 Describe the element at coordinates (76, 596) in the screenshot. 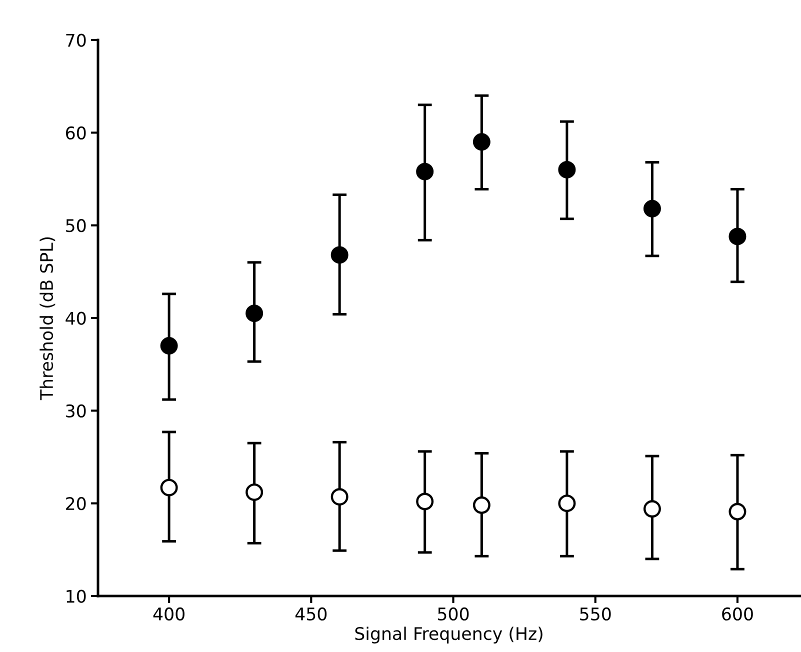

I see `y-tick-label: 10` at that location.